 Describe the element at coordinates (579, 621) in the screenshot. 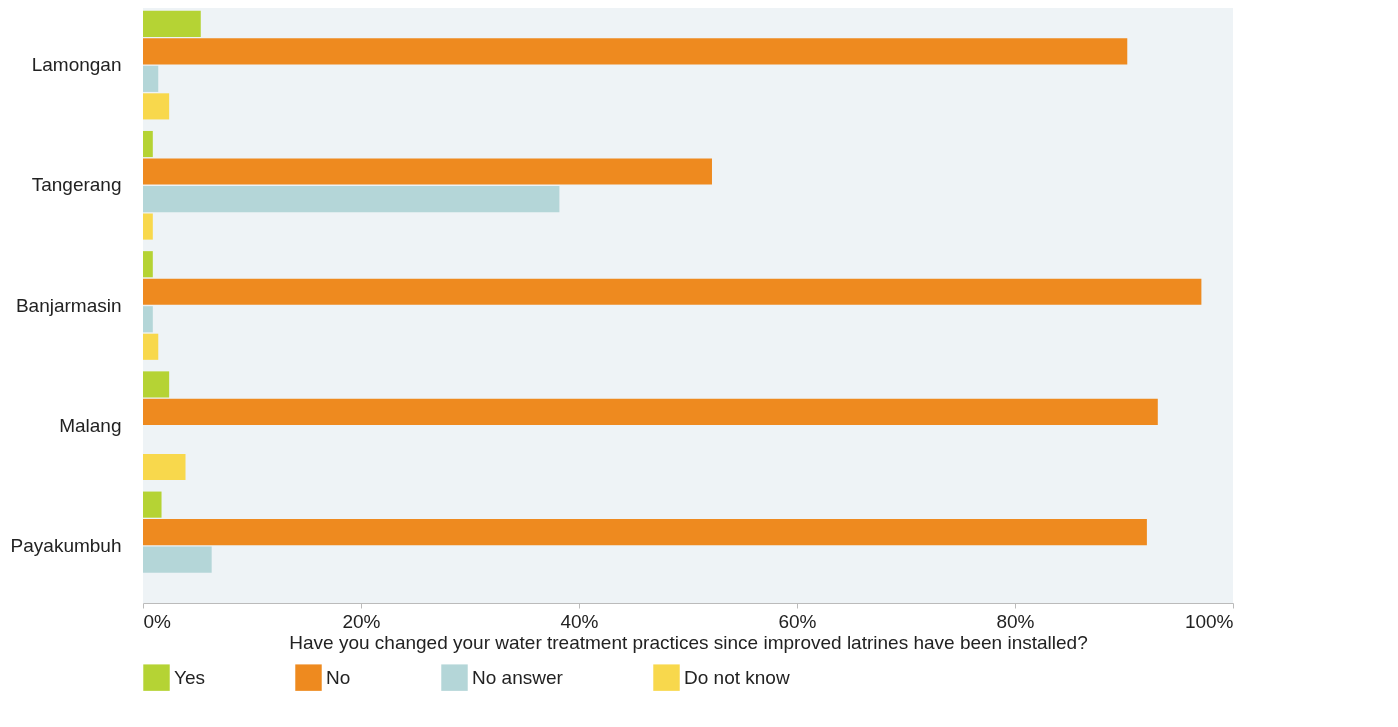

I see `x-tick-label: 40%` at that location.